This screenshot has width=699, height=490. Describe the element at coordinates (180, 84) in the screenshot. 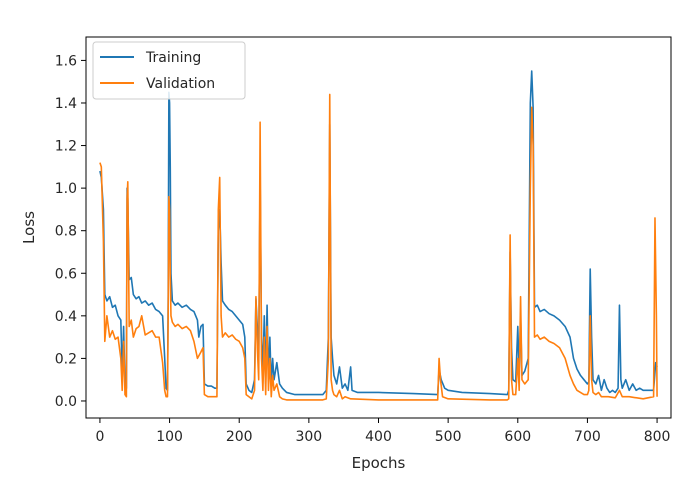

I see `legend-label-validation: Validation` at that location.